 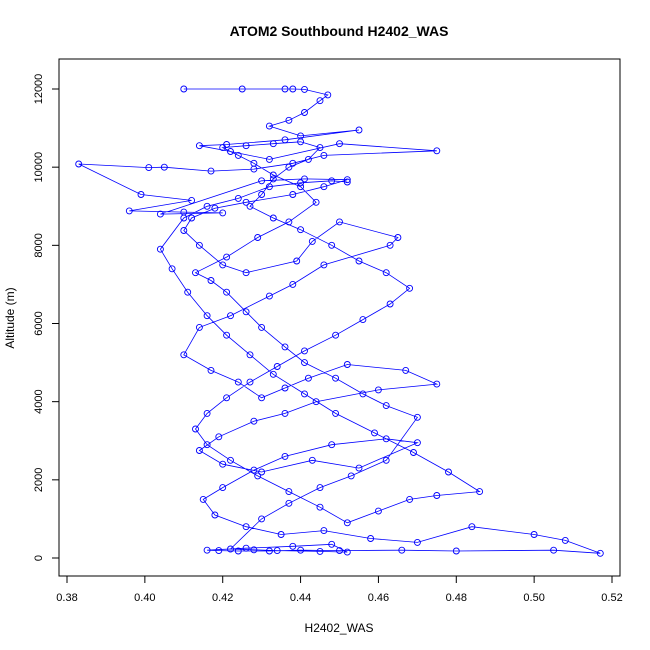 I want to click on y-tick-label: 10000, so click(x=39, y=167).